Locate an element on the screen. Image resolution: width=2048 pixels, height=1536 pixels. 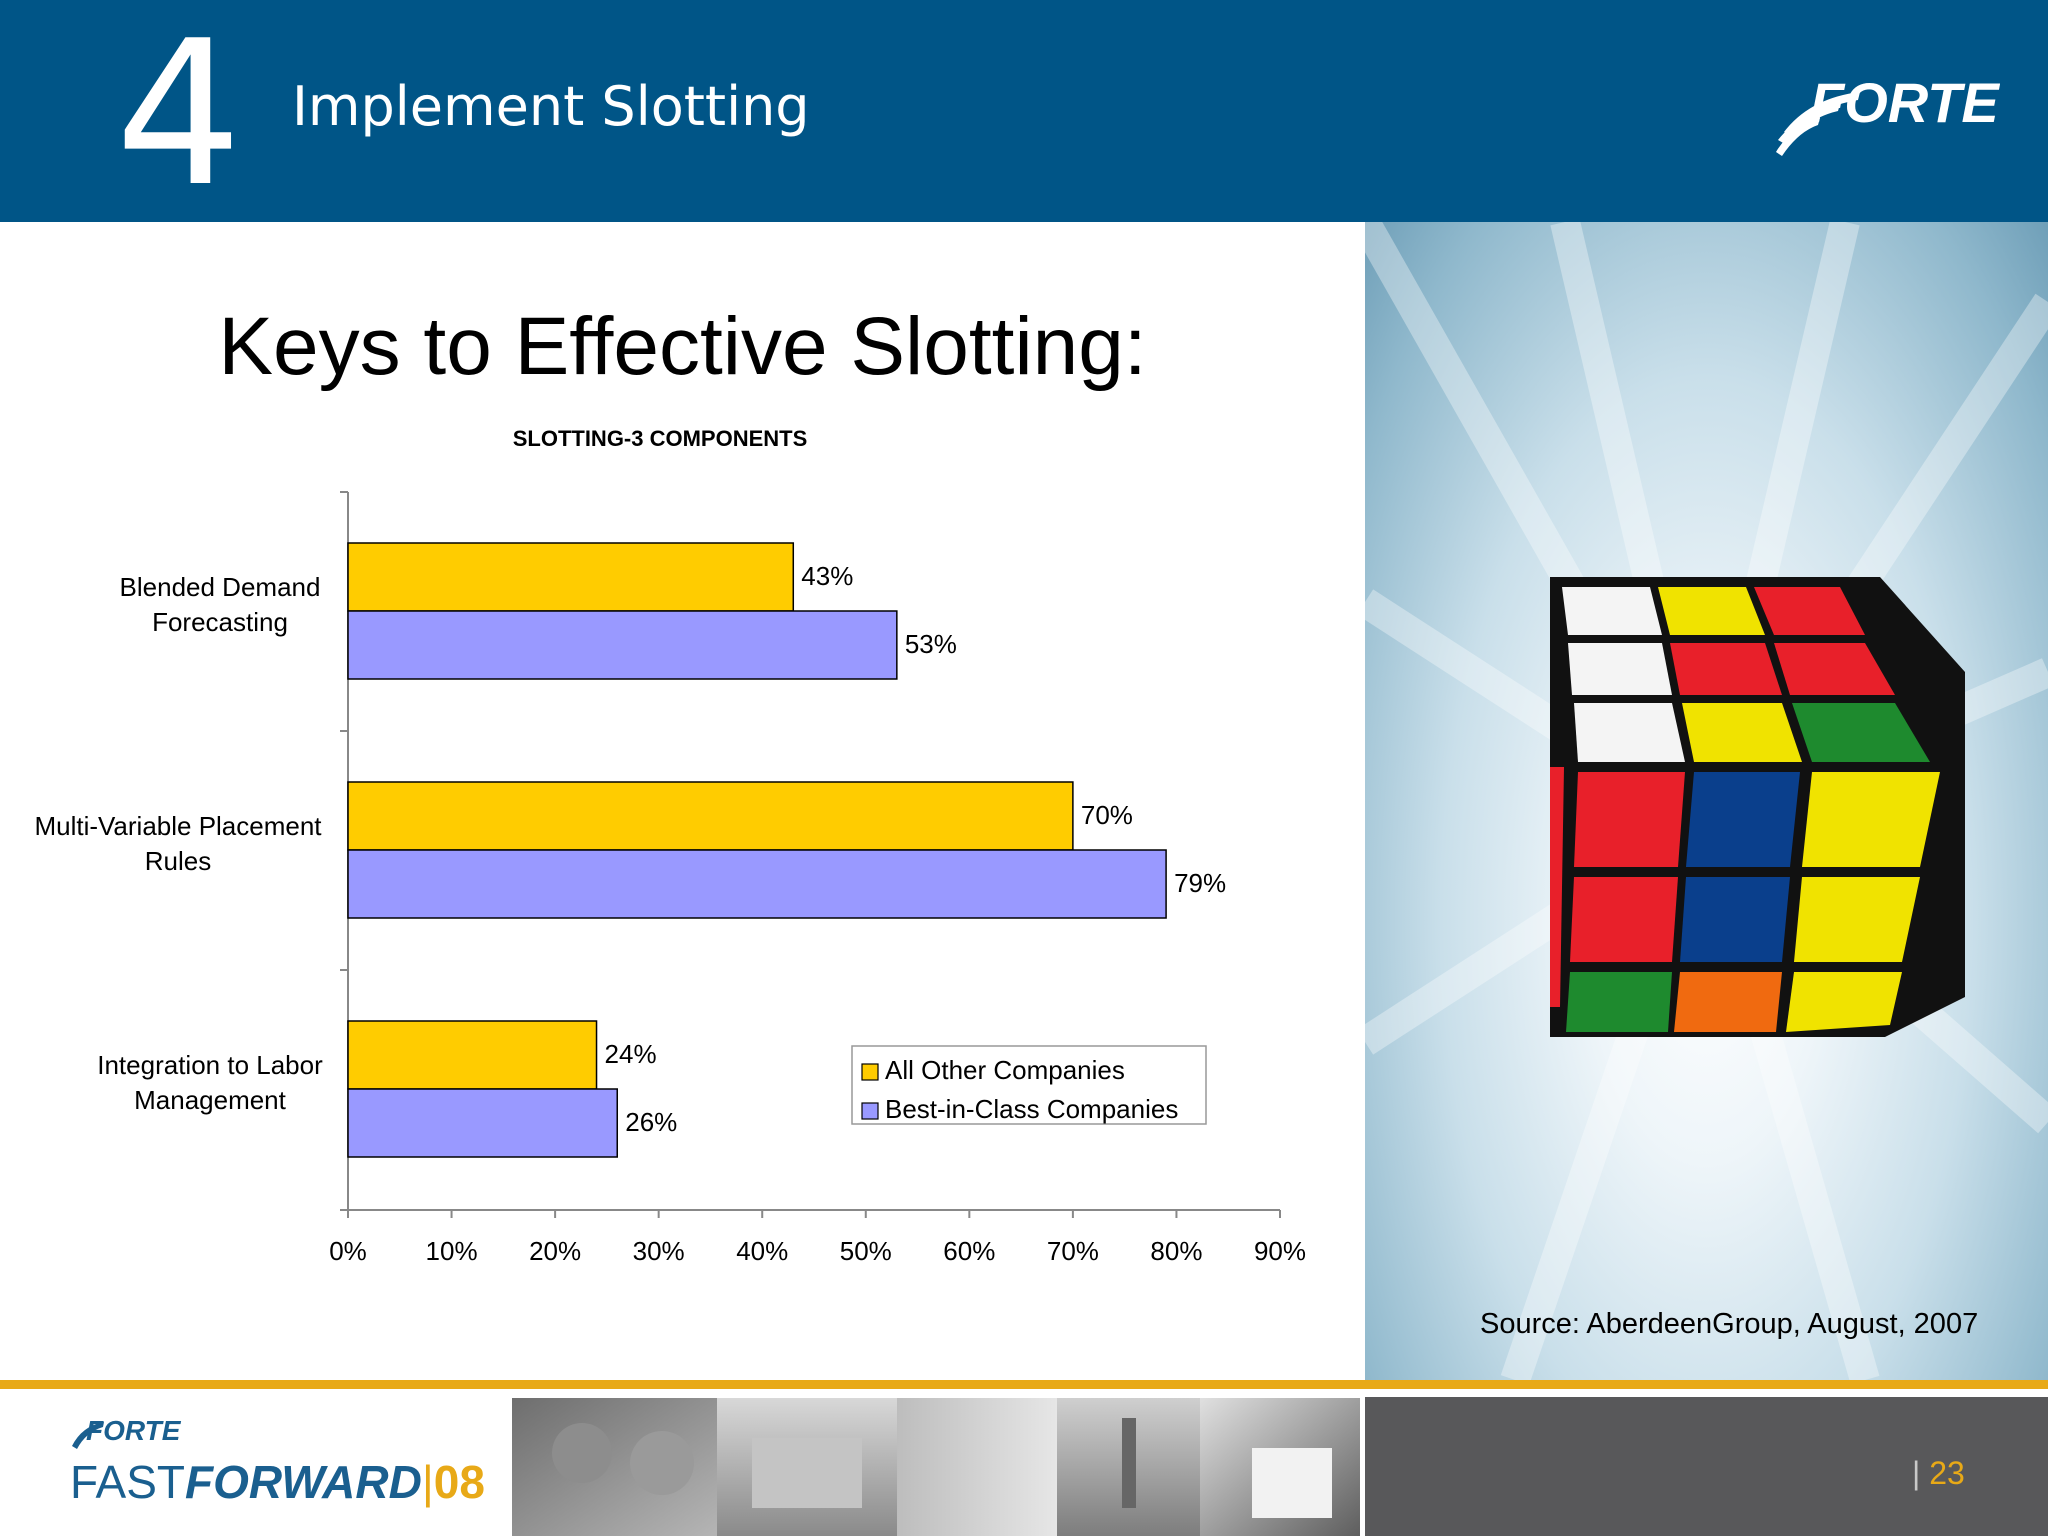
legend-box is located at coordinates (1029, 1085).